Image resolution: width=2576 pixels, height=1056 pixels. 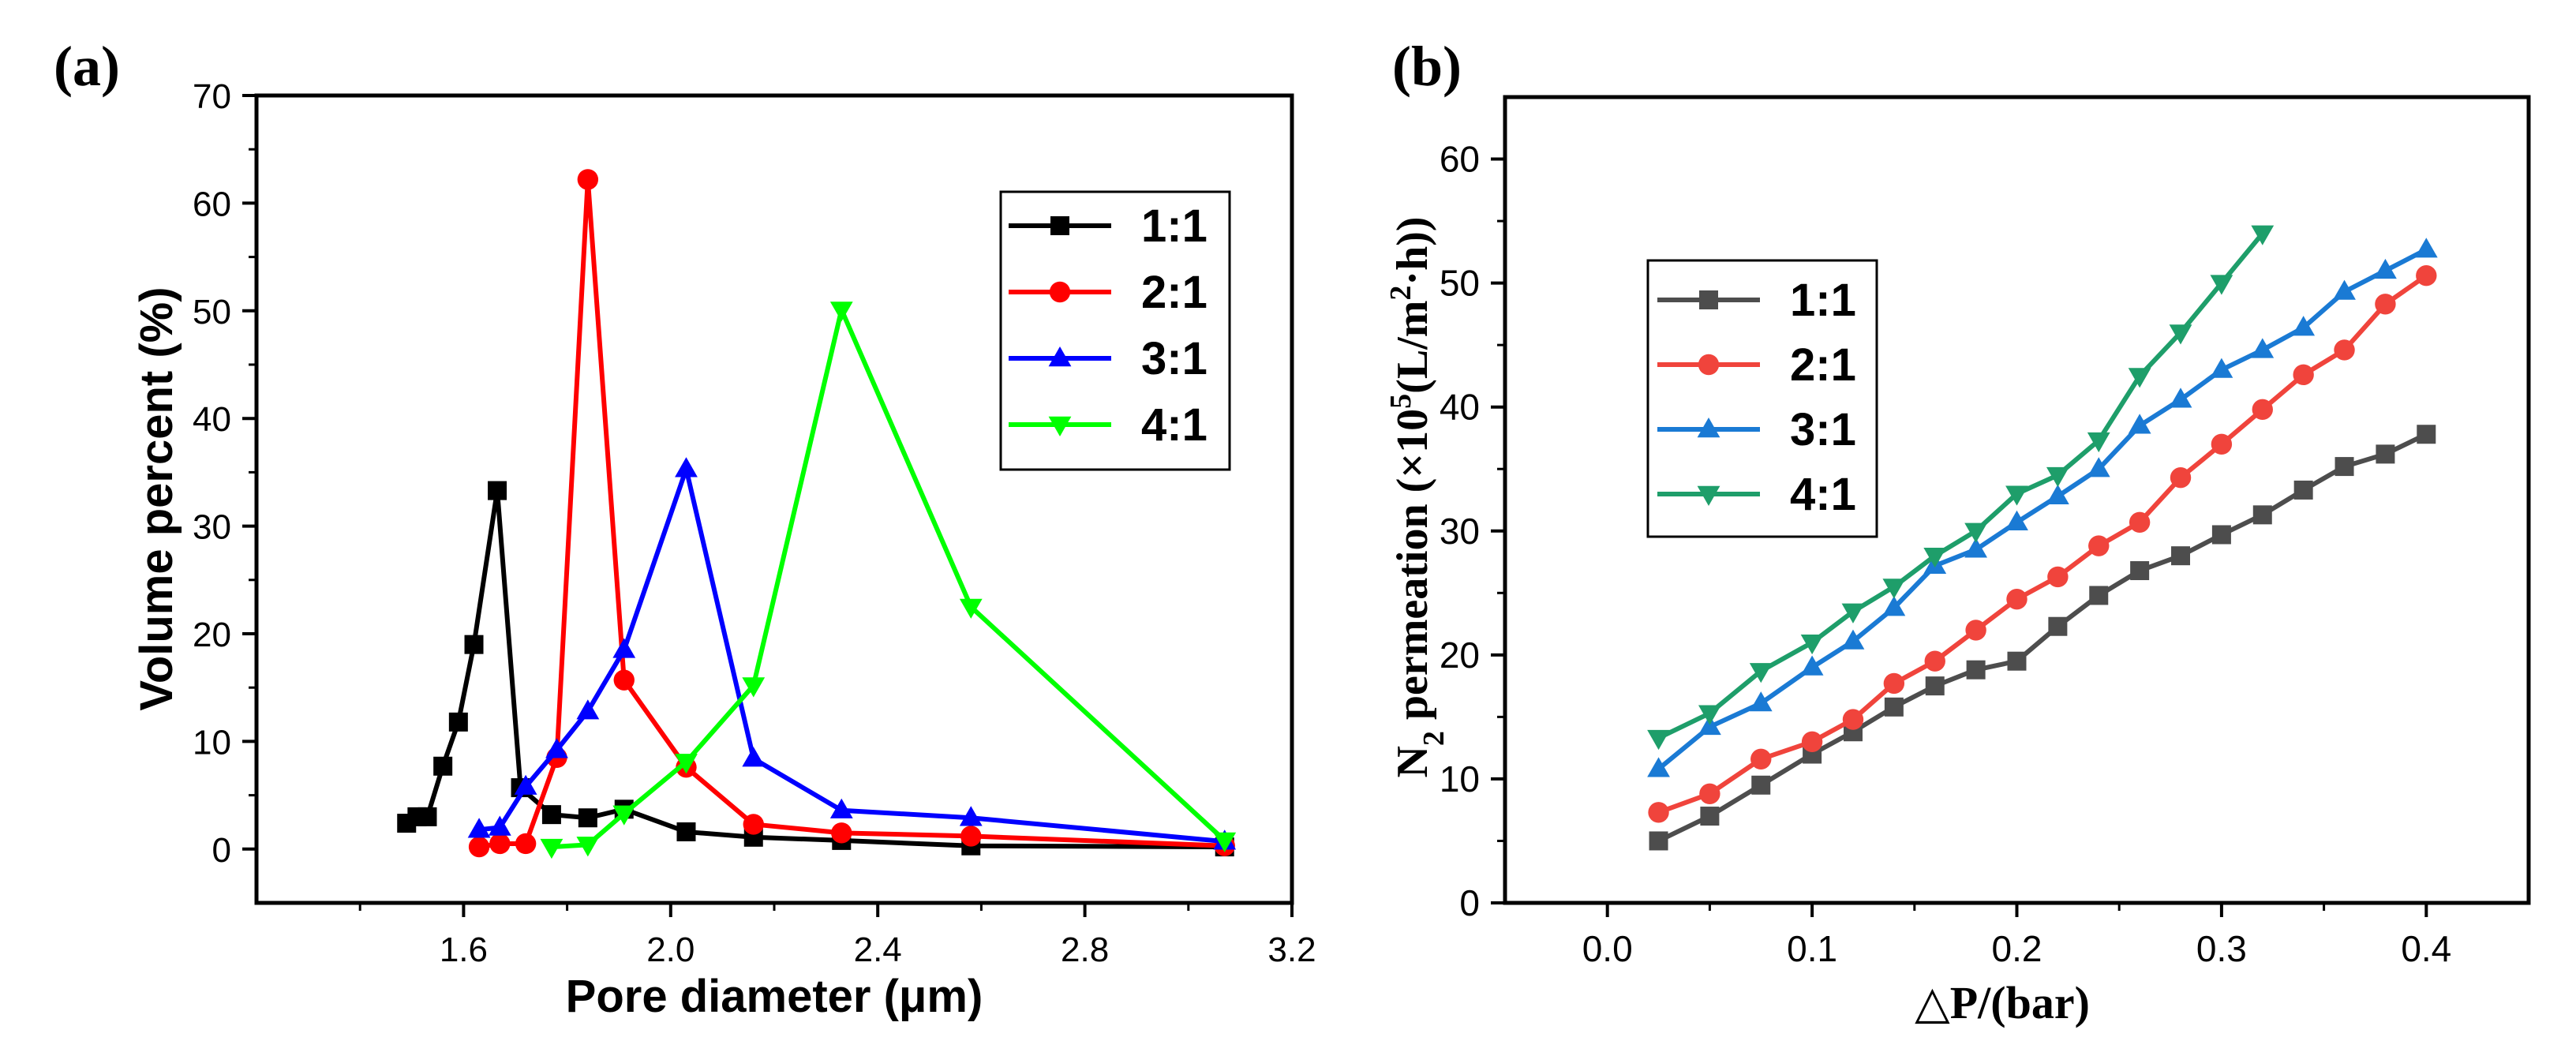 I want to click on y-tick-label: 10, so click(x=212, y=742).